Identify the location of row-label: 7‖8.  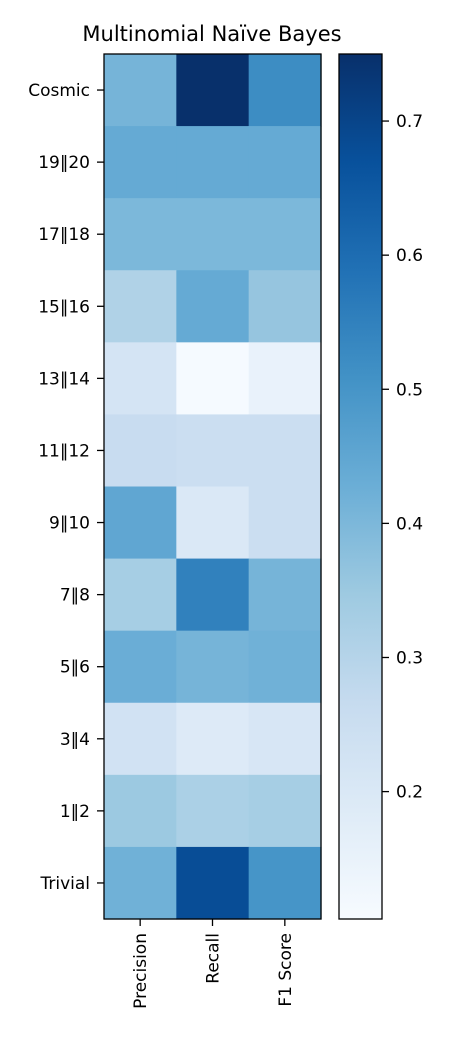
(75, 596).